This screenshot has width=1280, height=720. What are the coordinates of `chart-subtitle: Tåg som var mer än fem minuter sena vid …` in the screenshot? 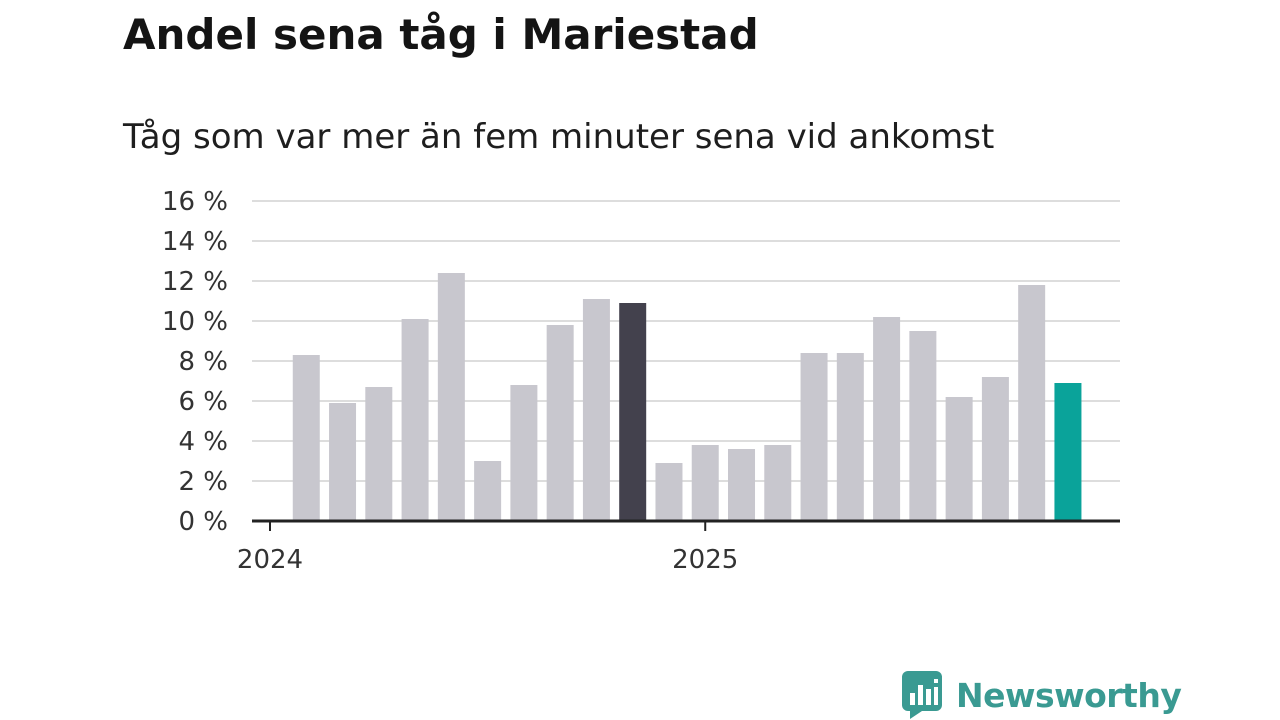 It's located at (559, 137).